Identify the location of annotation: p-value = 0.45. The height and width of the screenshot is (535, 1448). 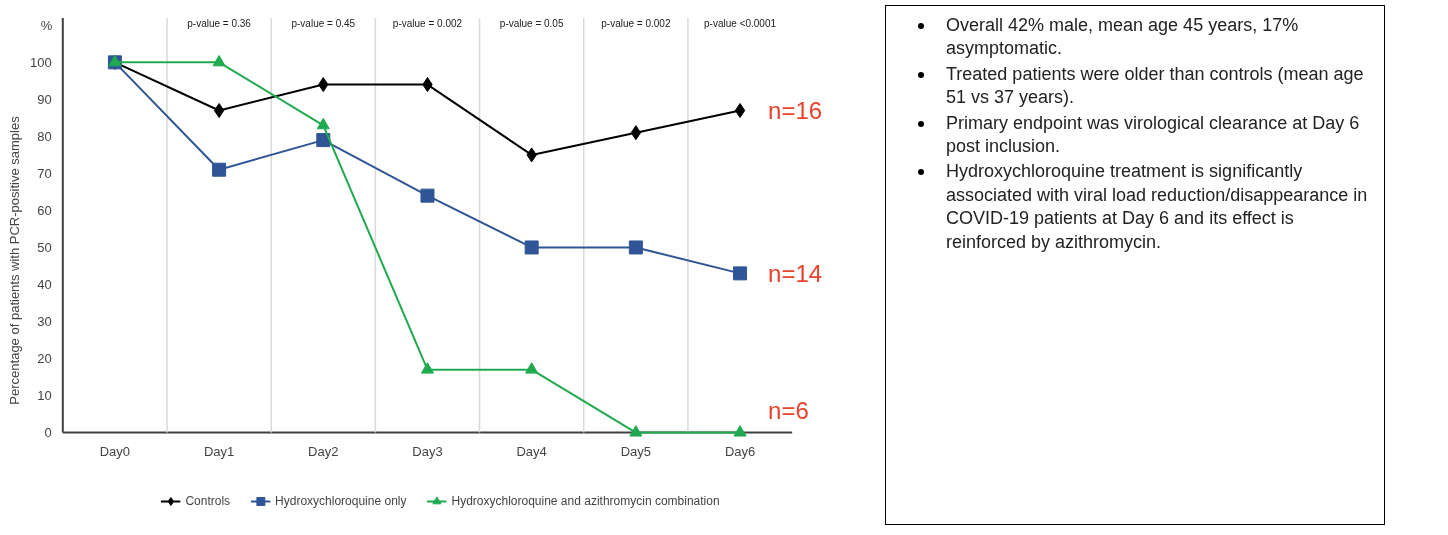
(323, 23).